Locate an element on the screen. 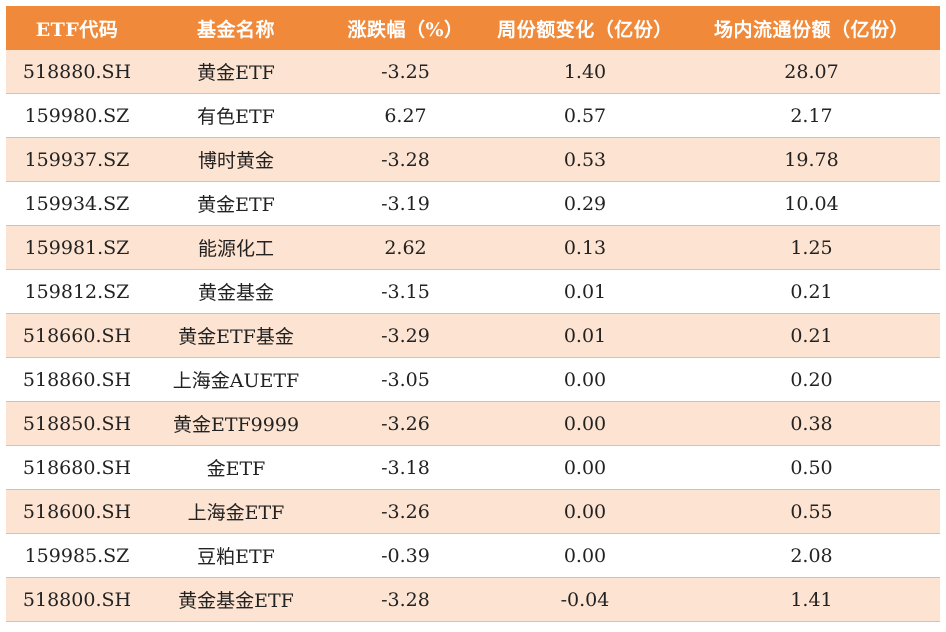 This screenshot has height=632, width=946. cell-floating-shares: 0.20 is located at coordinates (811, 379).